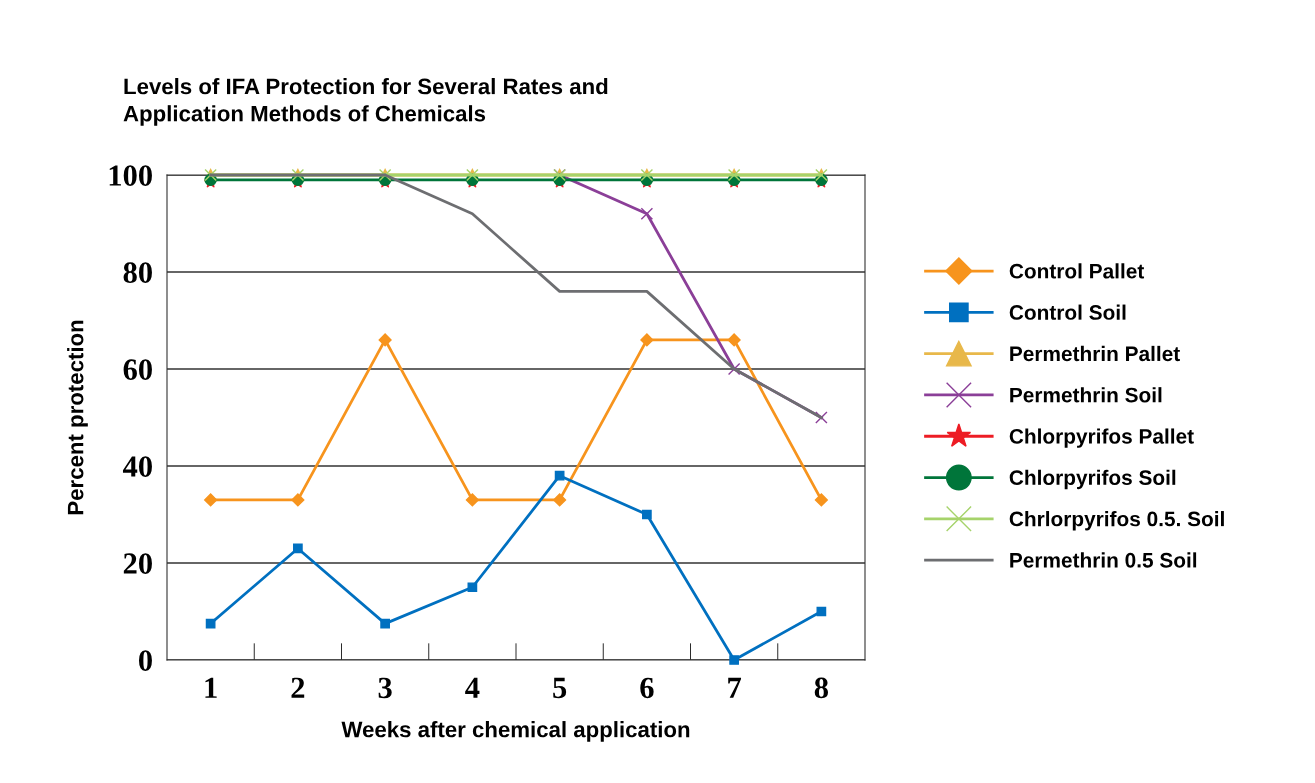 The height and width of the screenshot is (783, 1315). What do you see at coordinates (1101, 438) in the screenshot?
I see `legend-label: Chlorpyrifos Pallet` at bounding box center [1101, 438].